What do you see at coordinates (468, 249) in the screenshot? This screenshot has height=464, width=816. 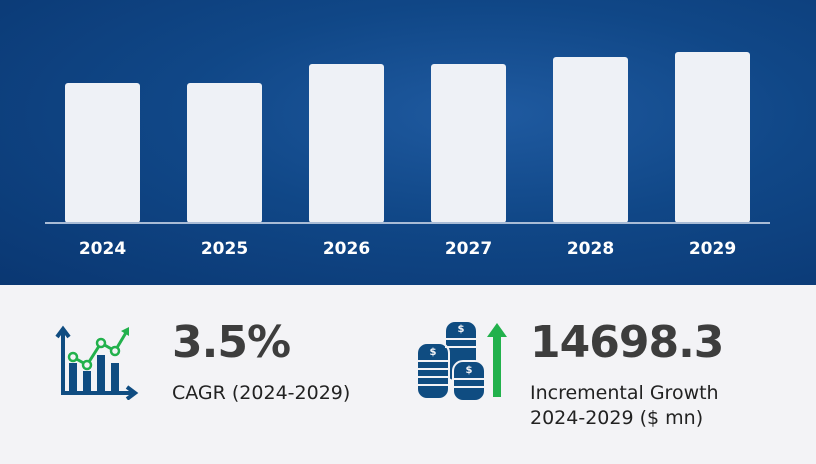 I see `x-tick-label: 2027` at bounding box center [468, 249].